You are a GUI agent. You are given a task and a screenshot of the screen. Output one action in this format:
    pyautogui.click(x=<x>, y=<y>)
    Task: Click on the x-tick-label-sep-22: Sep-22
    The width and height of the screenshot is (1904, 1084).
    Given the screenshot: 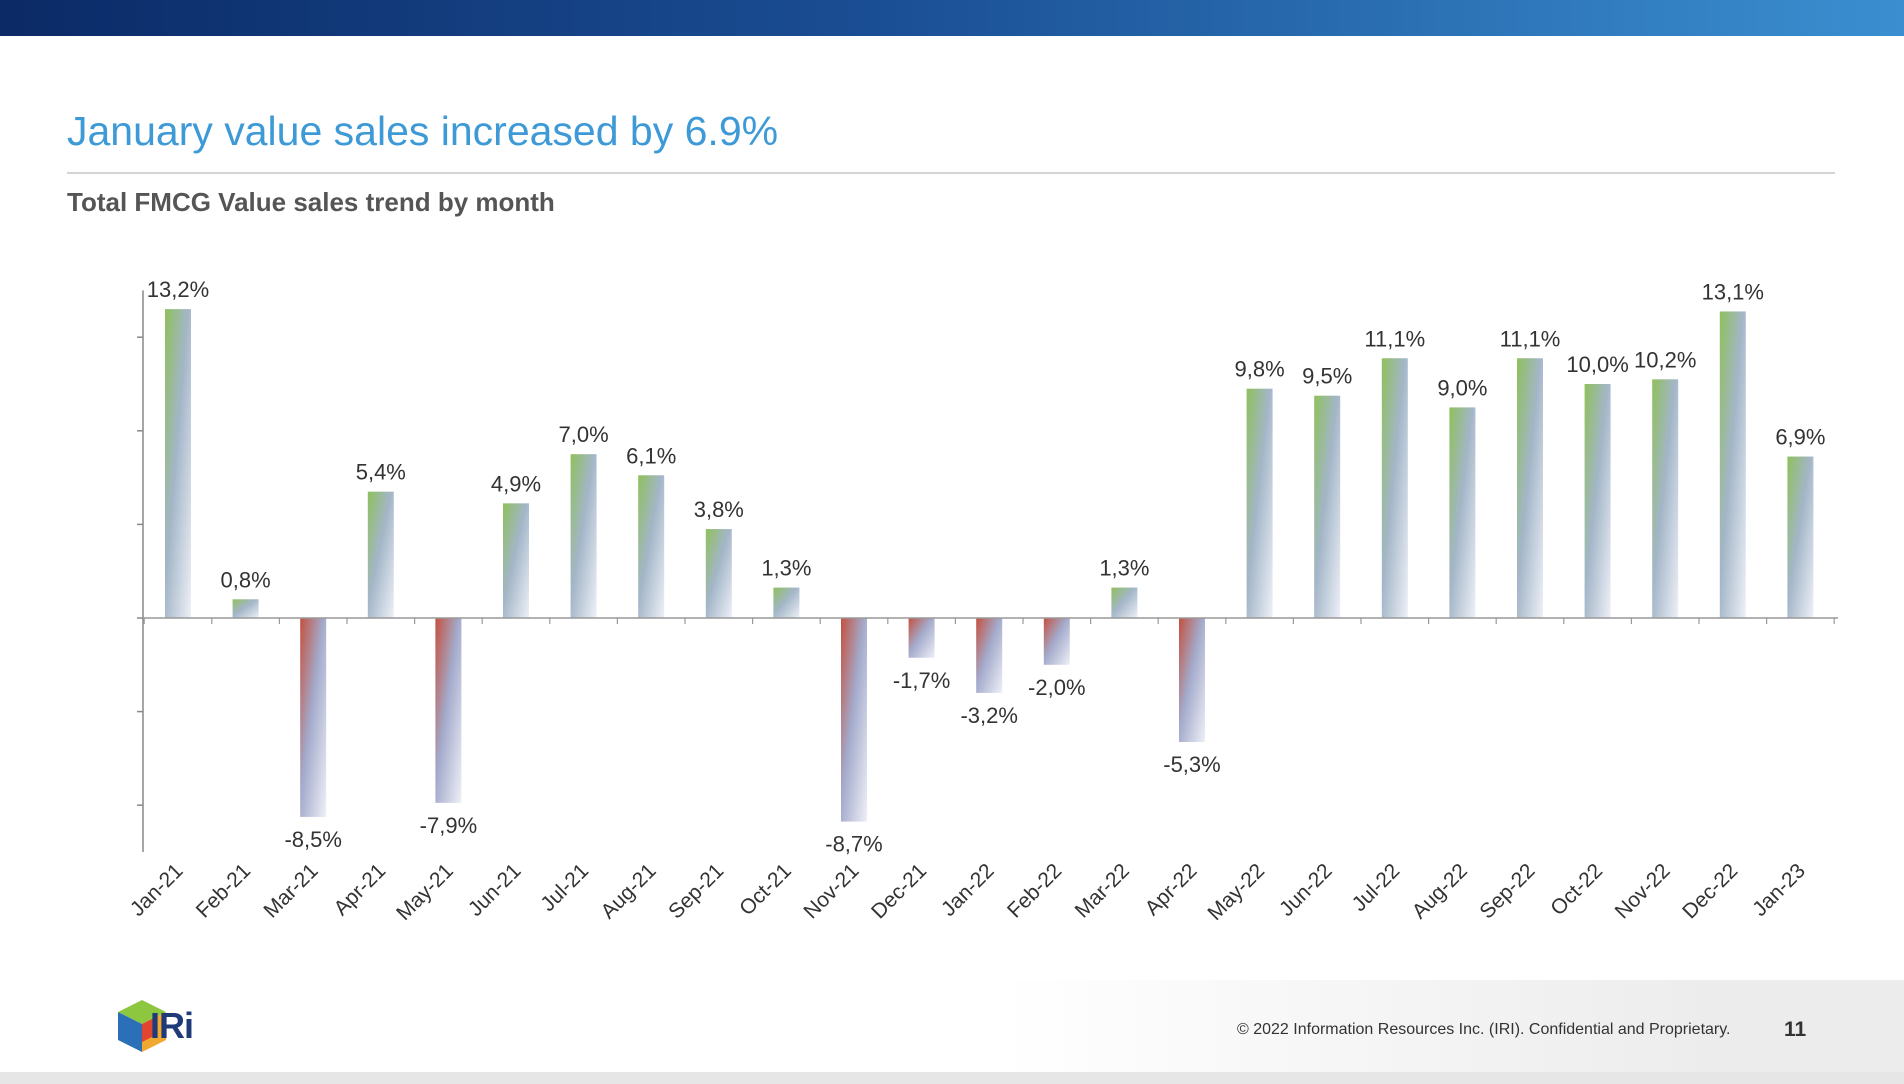 What is the action you would take?
    pyautogui.click(x=1507, y=891)
    